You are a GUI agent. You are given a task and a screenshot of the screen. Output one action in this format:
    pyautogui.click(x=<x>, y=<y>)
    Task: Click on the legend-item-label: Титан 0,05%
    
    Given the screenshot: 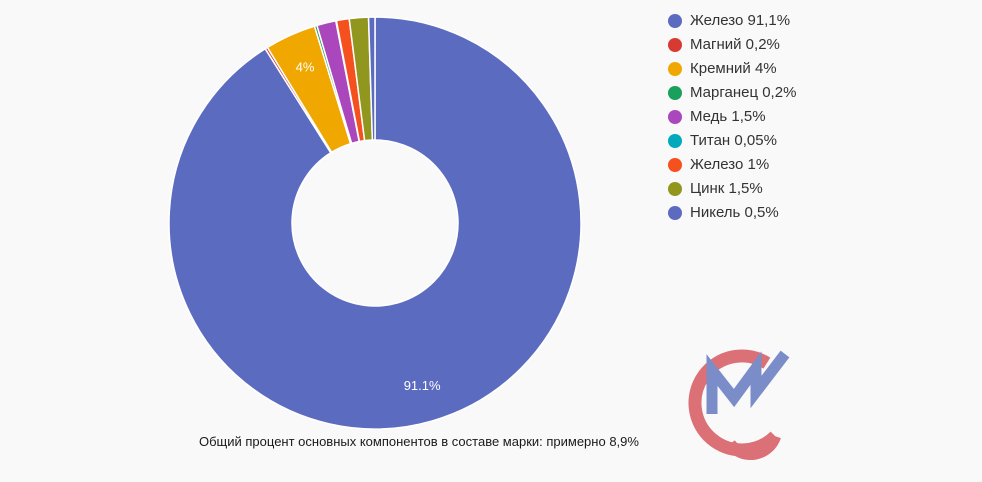 What is the action you would take?
    pyautogui.click(x=733, y=140)
    